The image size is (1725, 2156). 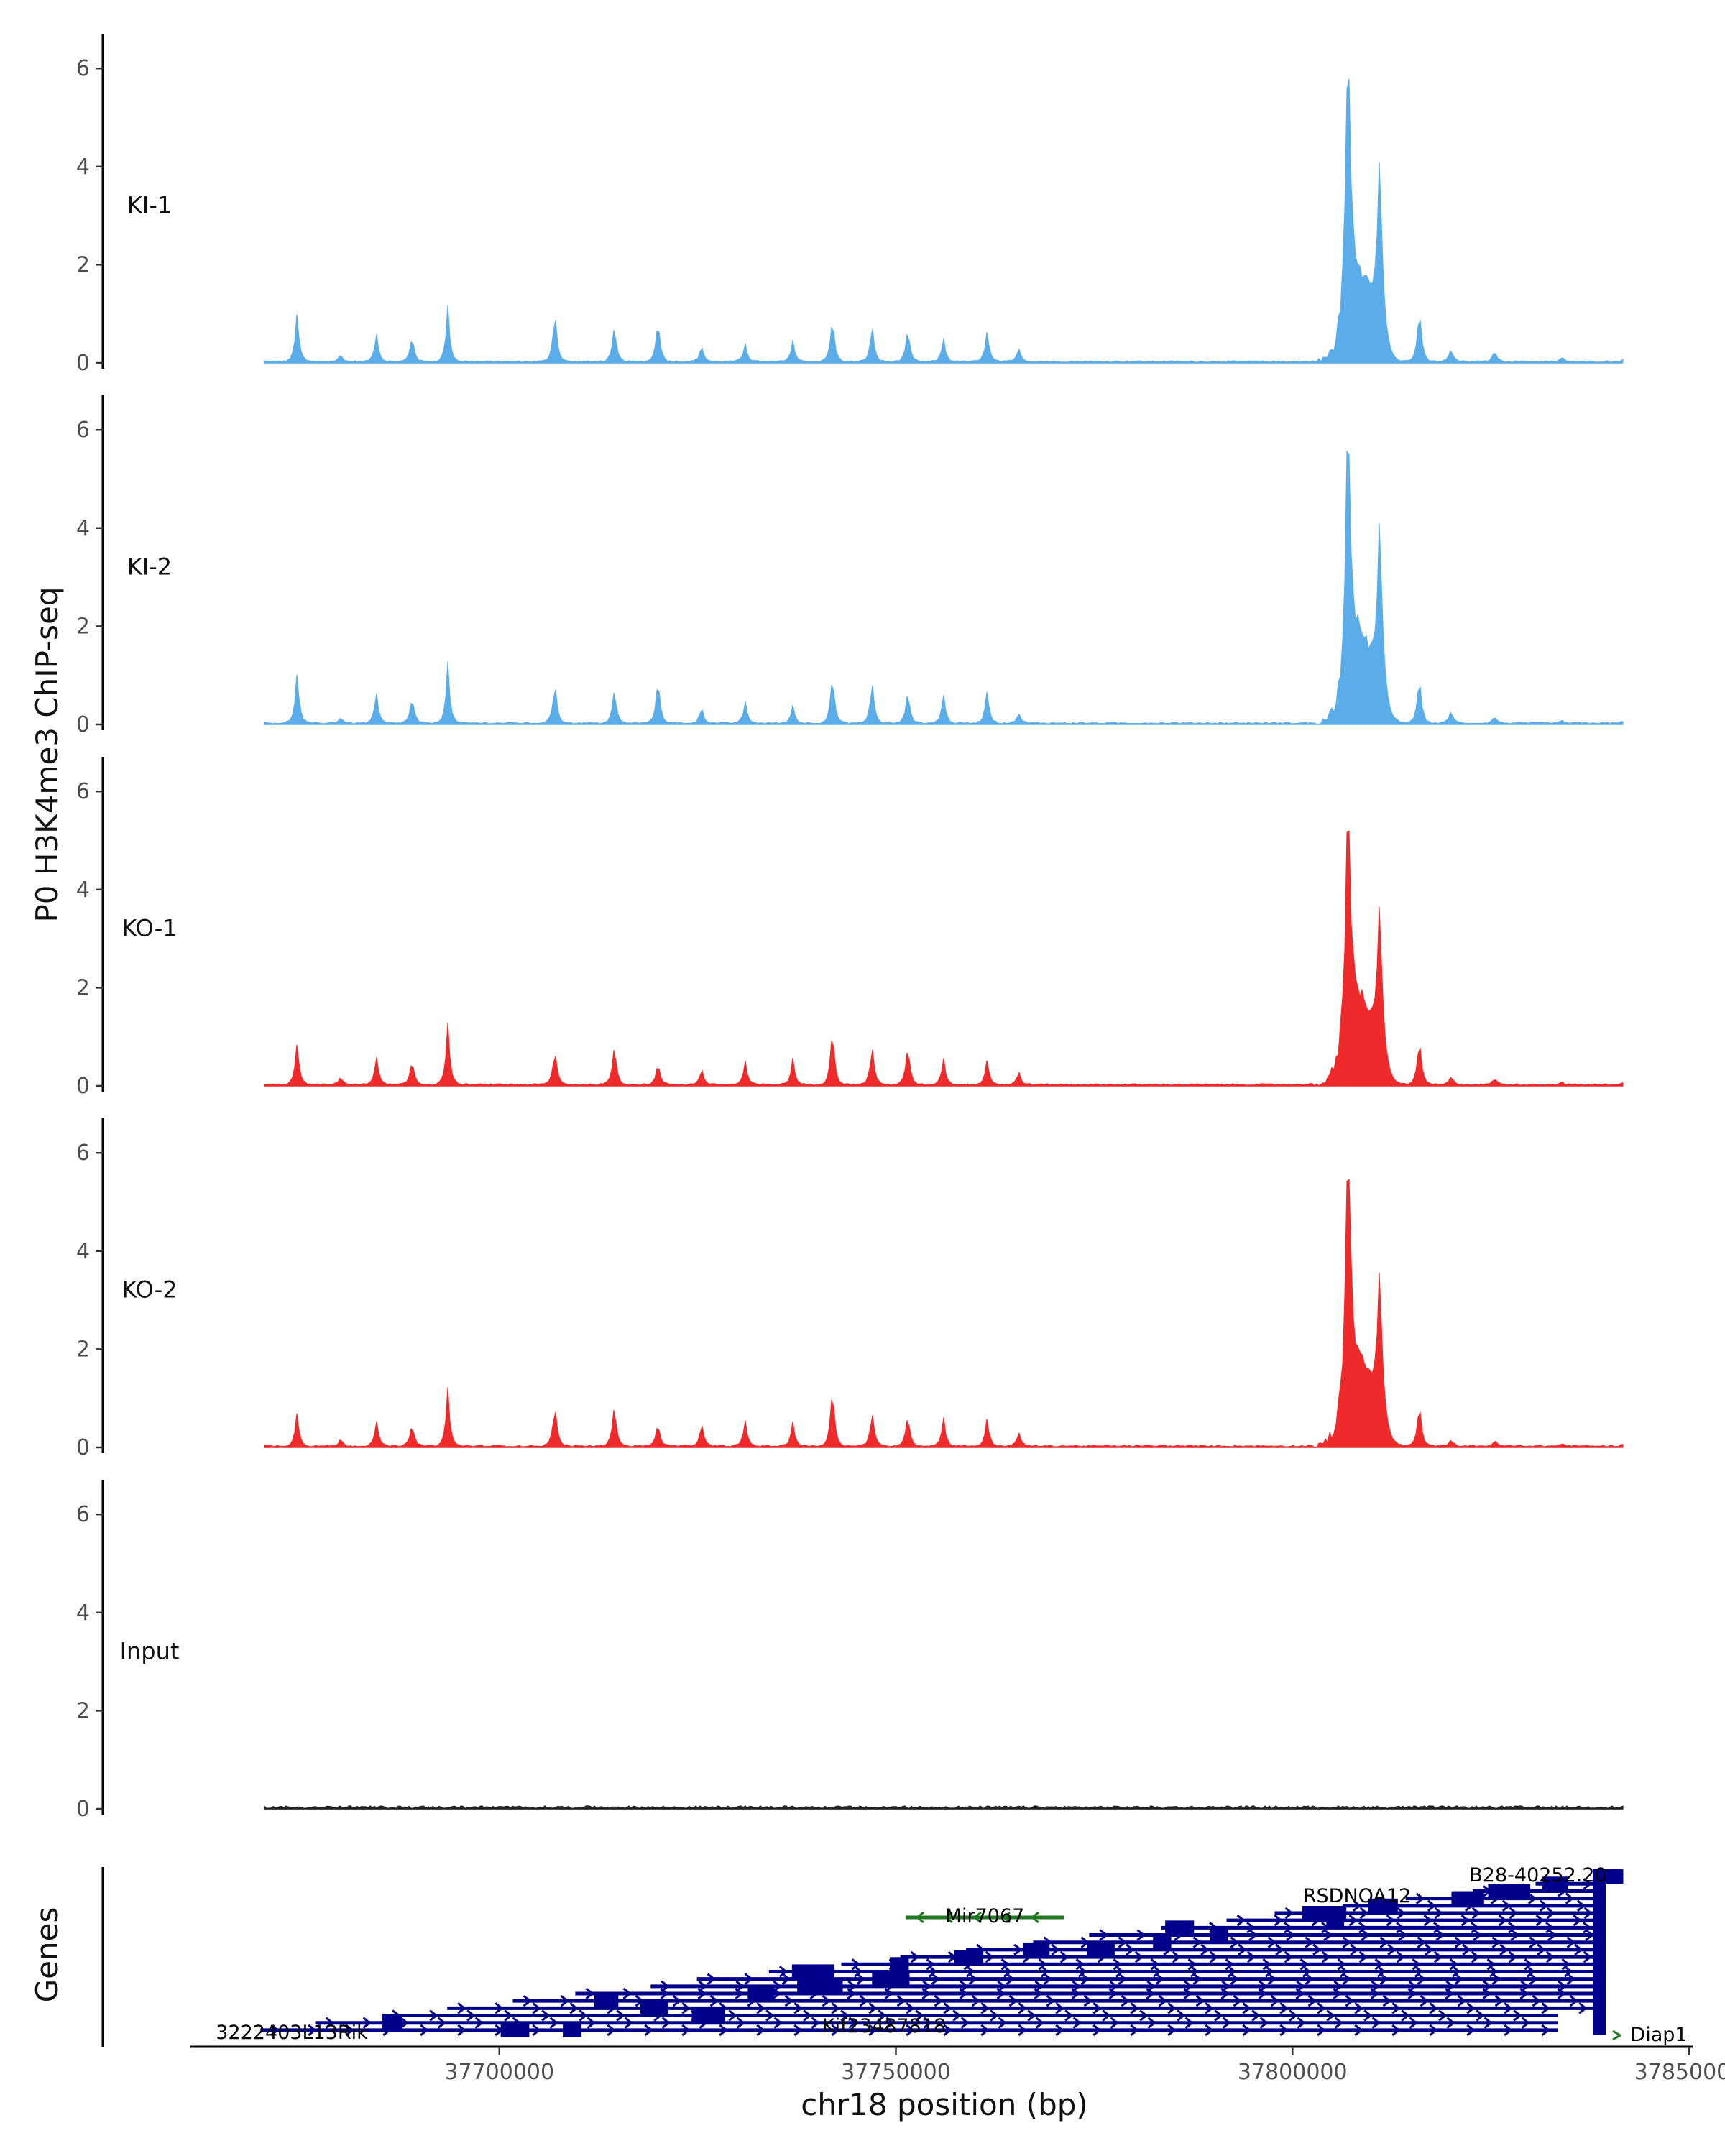 I want to click on diap1-arrow, so click(x=1617, y=2036).